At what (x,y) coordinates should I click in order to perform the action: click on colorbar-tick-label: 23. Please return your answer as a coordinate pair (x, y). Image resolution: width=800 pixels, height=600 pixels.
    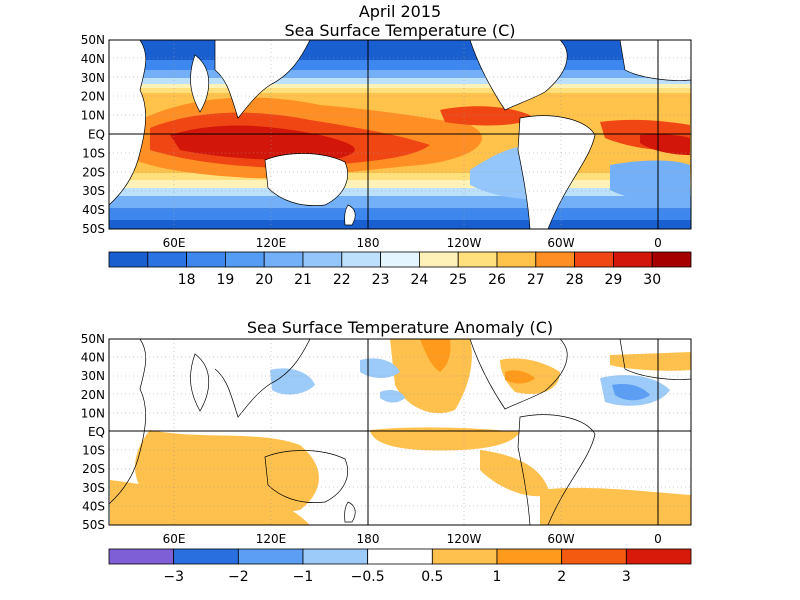
    Looking at the image, I should click on (381, 280).